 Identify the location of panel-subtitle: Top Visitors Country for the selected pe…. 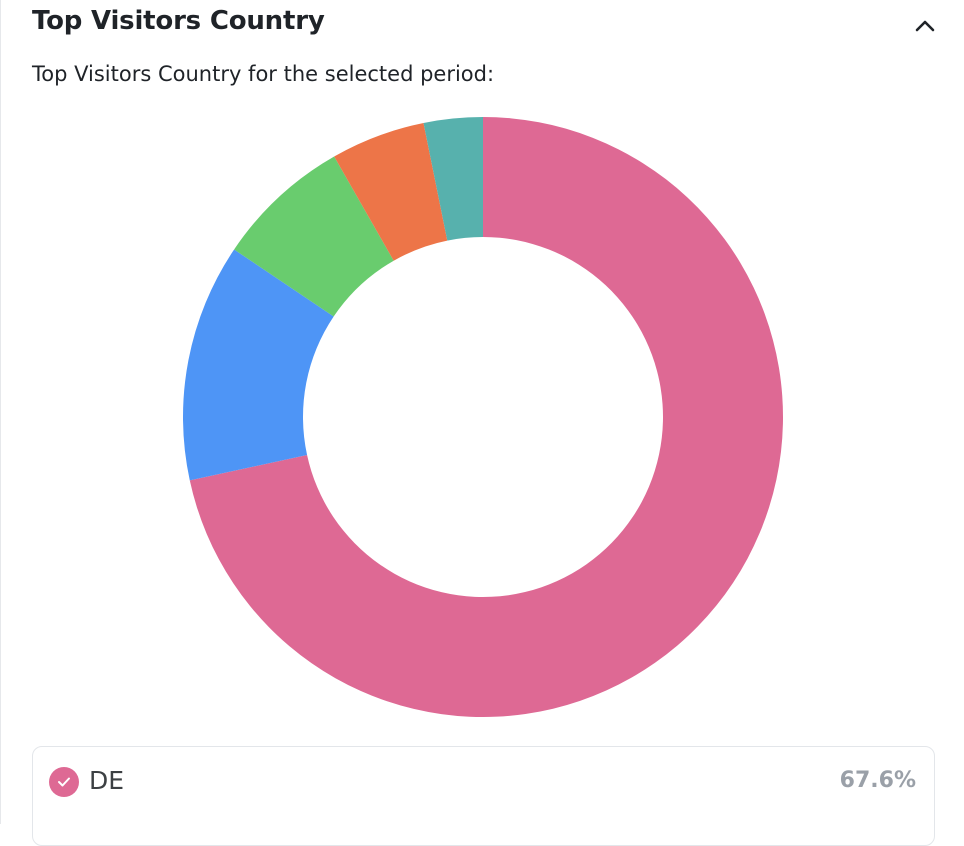
(263, 74).